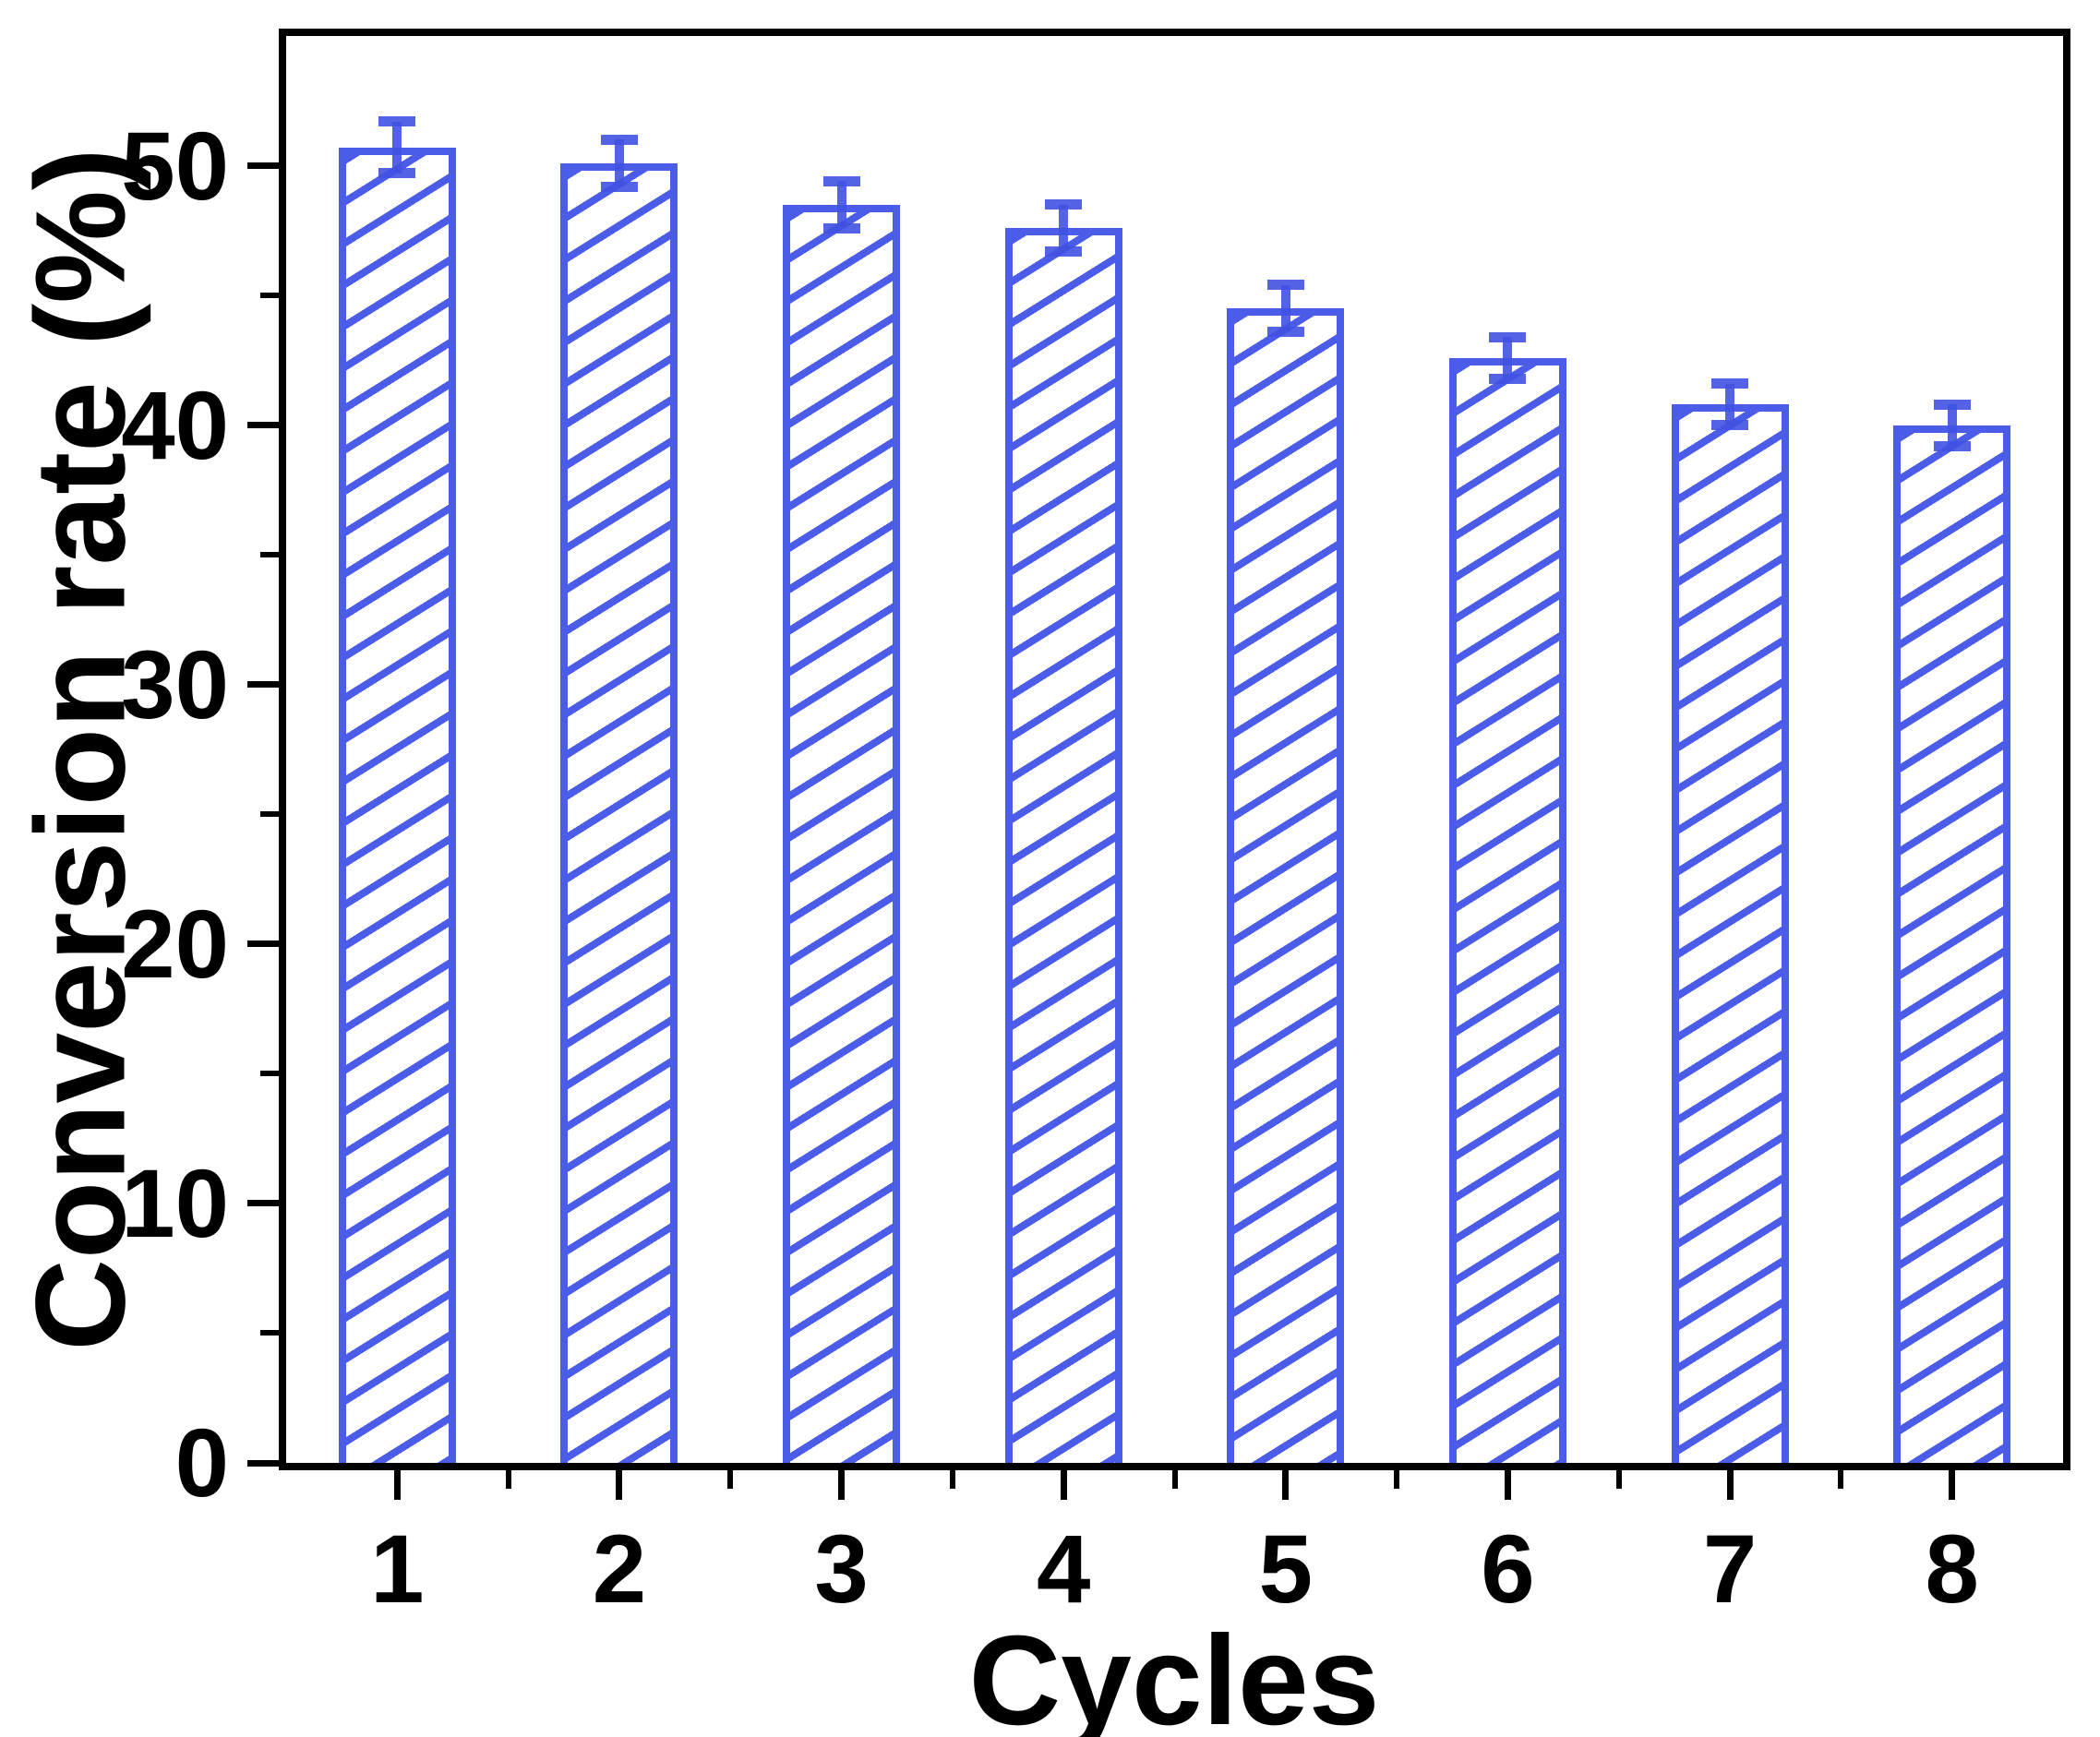 The height and width of the screenshot is (1737, 2100). What do you see at coordinates (175, 685) in the screenshot?
I see `y-axis-tick-label: 30` at bounding box center [175, 685].